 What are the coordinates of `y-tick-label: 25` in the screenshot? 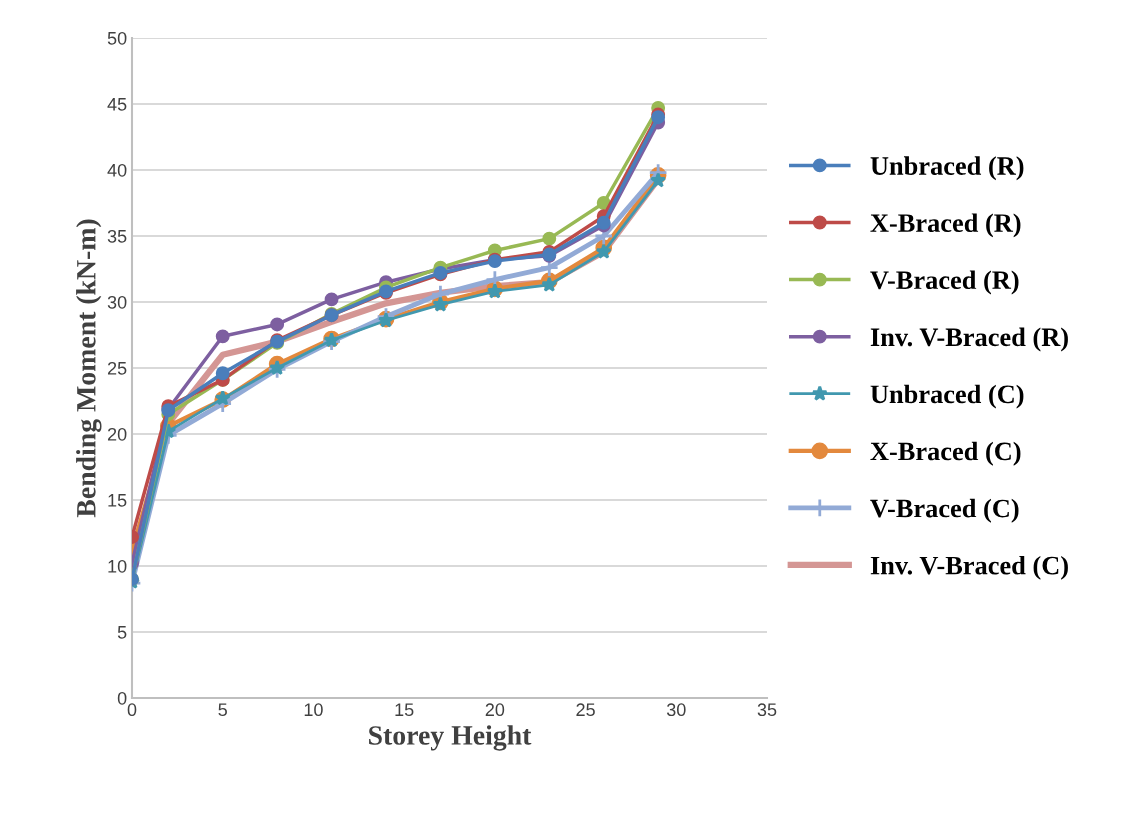 It's located at (117, 368).